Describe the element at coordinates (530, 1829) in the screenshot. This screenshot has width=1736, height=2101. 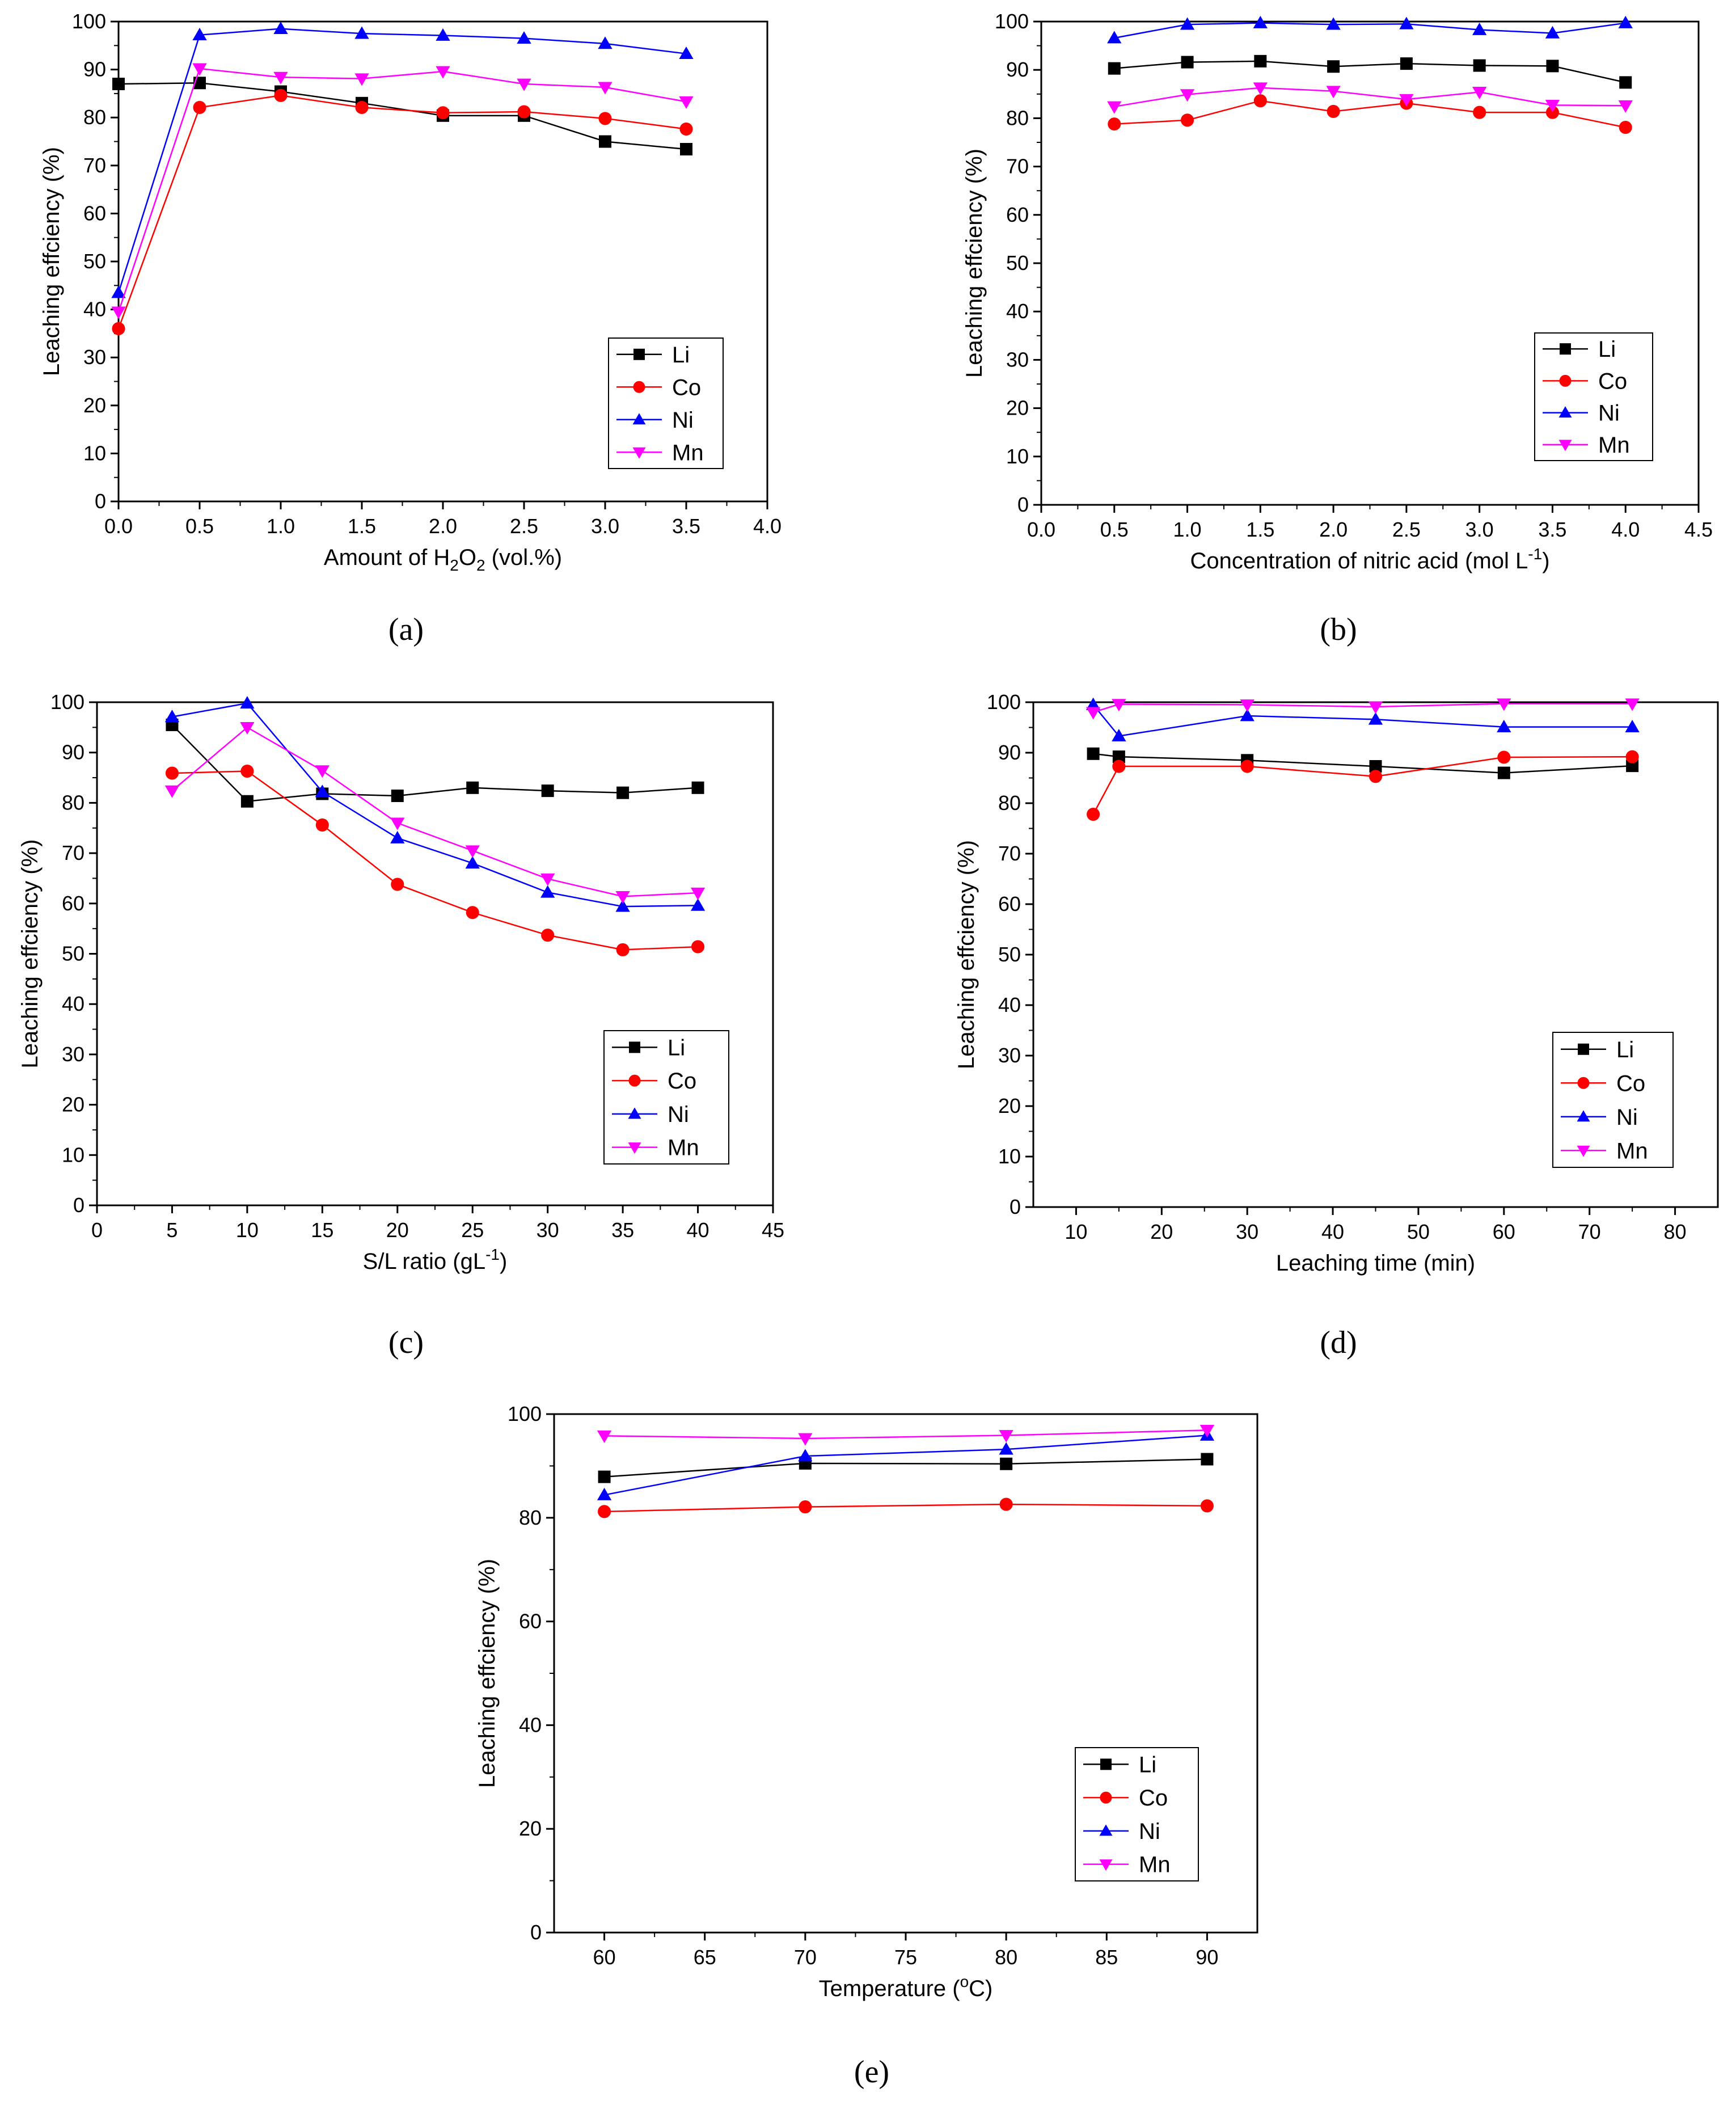
I see `y-tick-label: 20` at that location.